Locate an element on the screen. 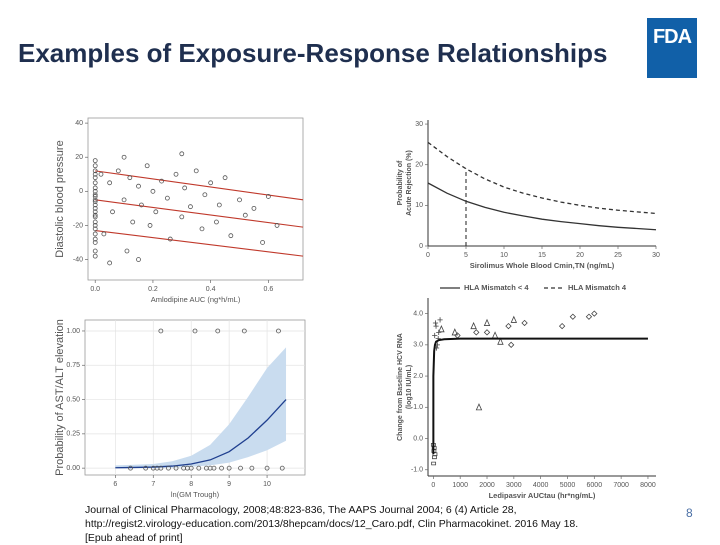 Image resolution: width=720 pixels, height=545 pixels. x-tick-label: 0.2 is located at coordinates (153, 289).